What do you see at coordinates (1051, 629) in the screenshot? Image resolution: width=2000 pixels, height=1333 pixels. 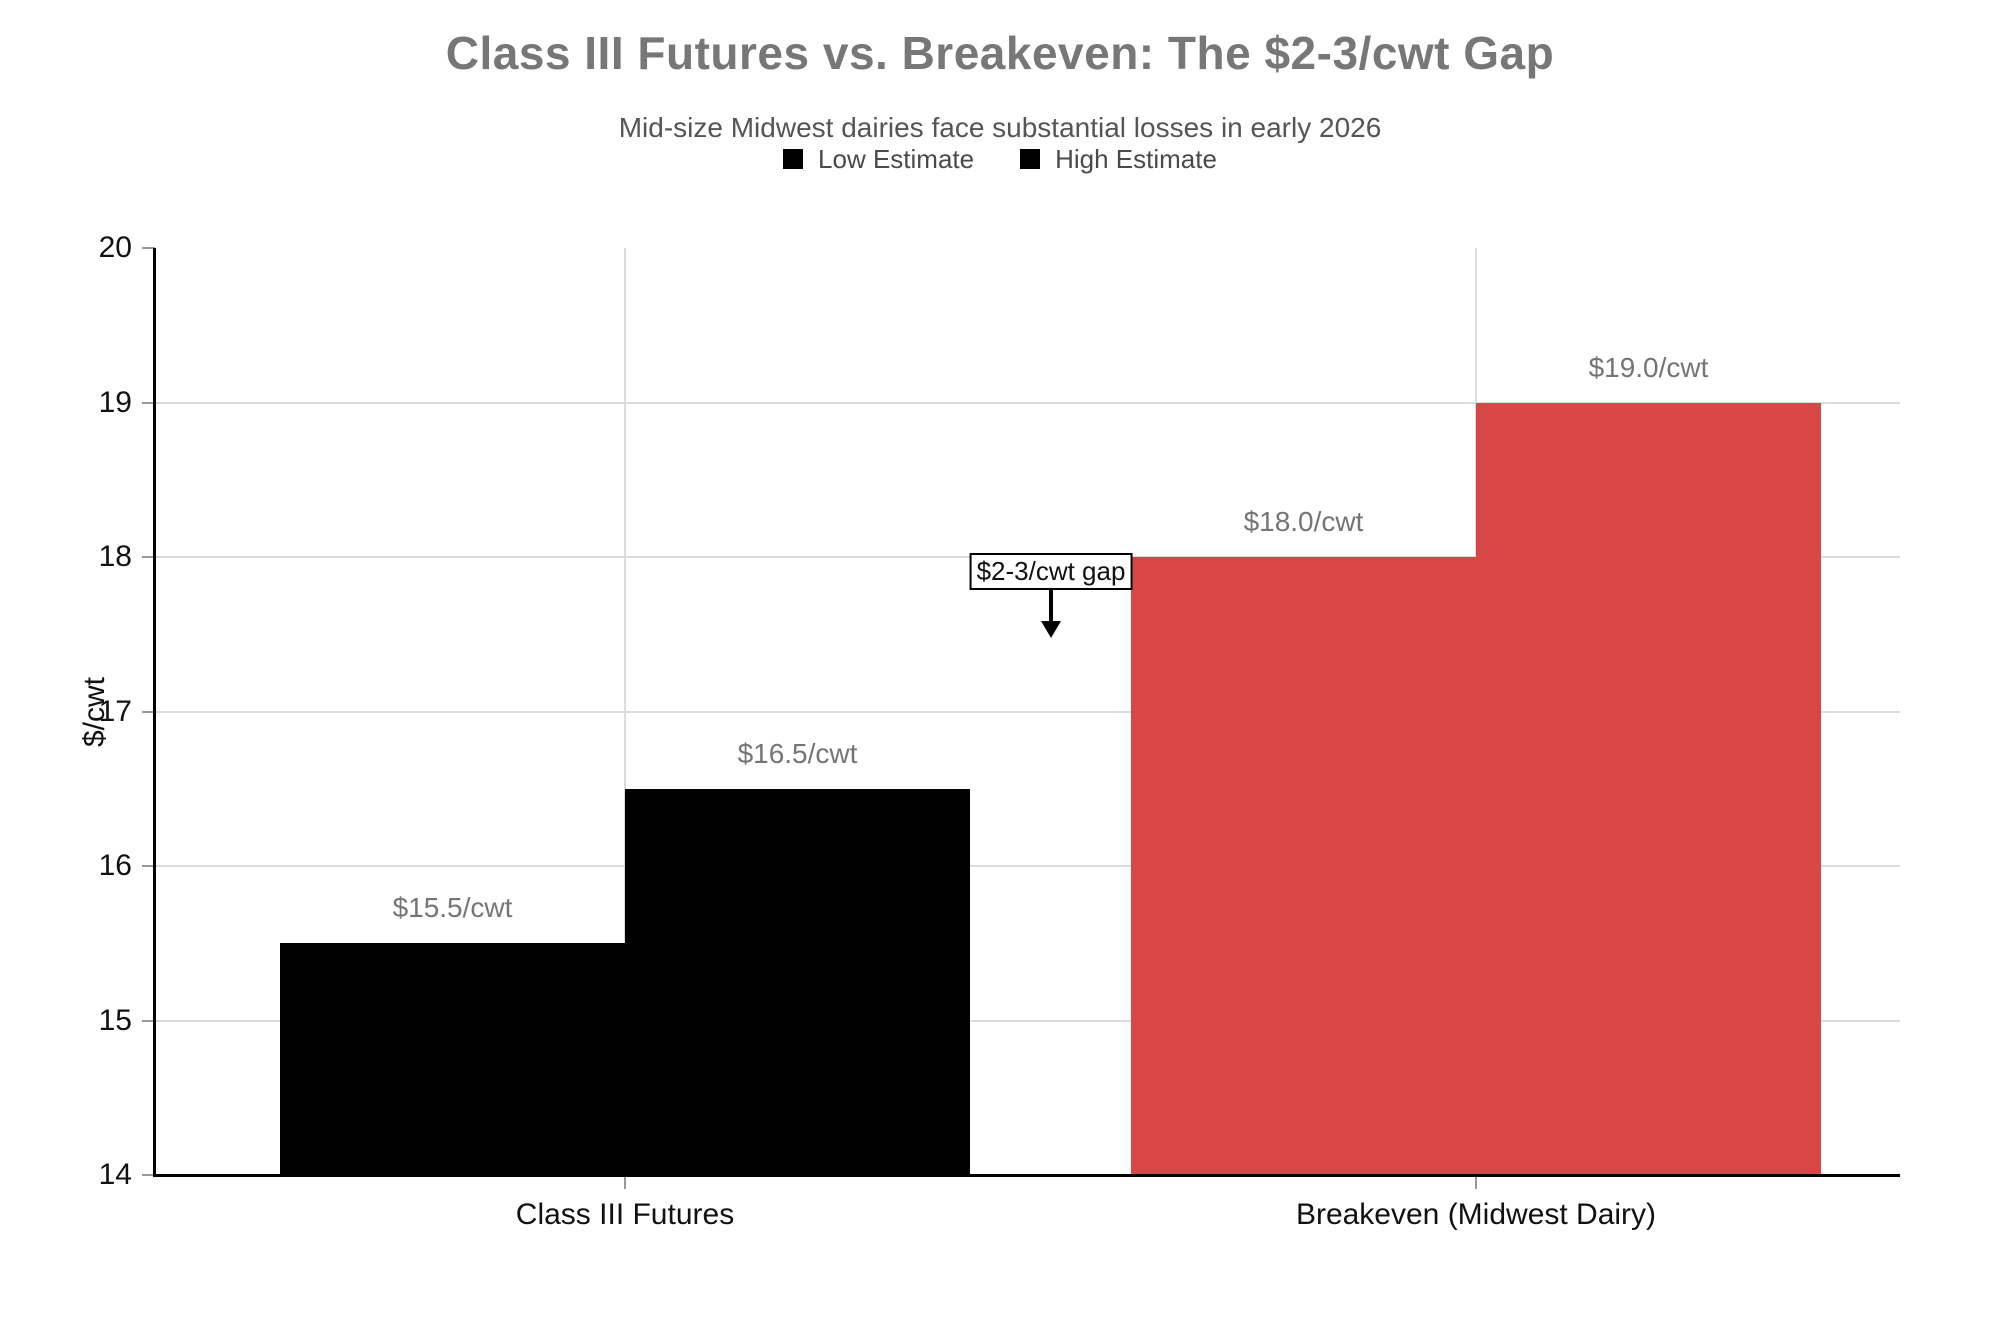 I see `down-arrow-icon` at bounding box center [1051, 629].